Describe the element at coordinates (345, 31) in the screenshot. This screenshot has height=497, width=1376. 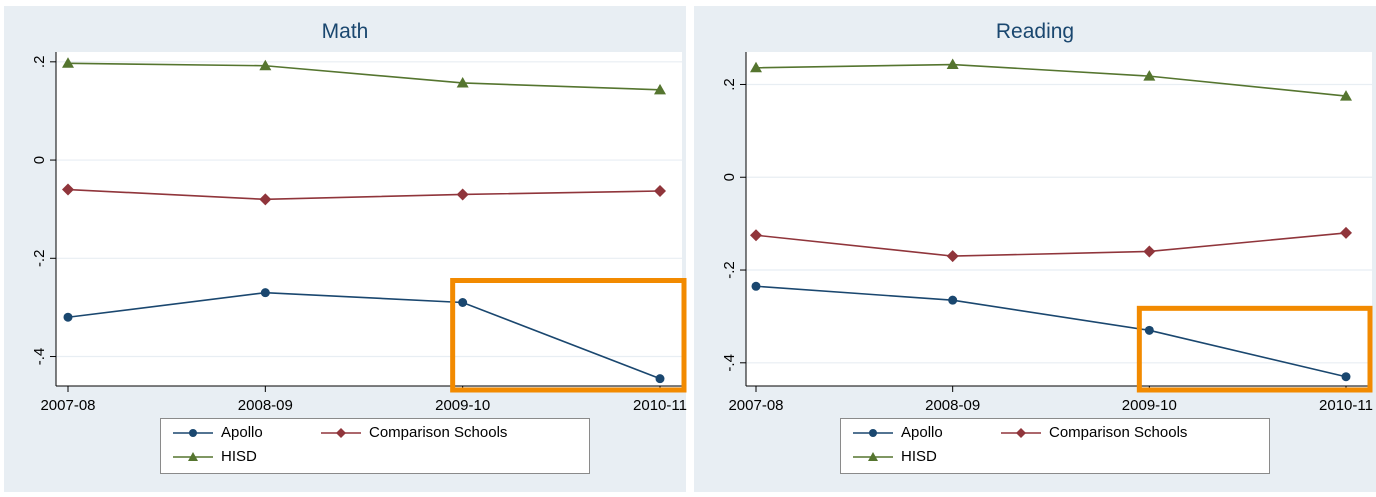
I see `math-chart-title: Math` at that location.